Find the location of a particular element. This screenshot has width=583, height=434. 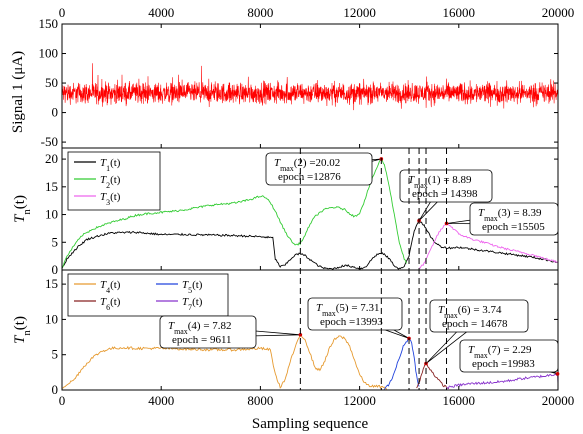

annotation-line-1: Tmax(4) = 7.82 is located at coordinates (200, 328).